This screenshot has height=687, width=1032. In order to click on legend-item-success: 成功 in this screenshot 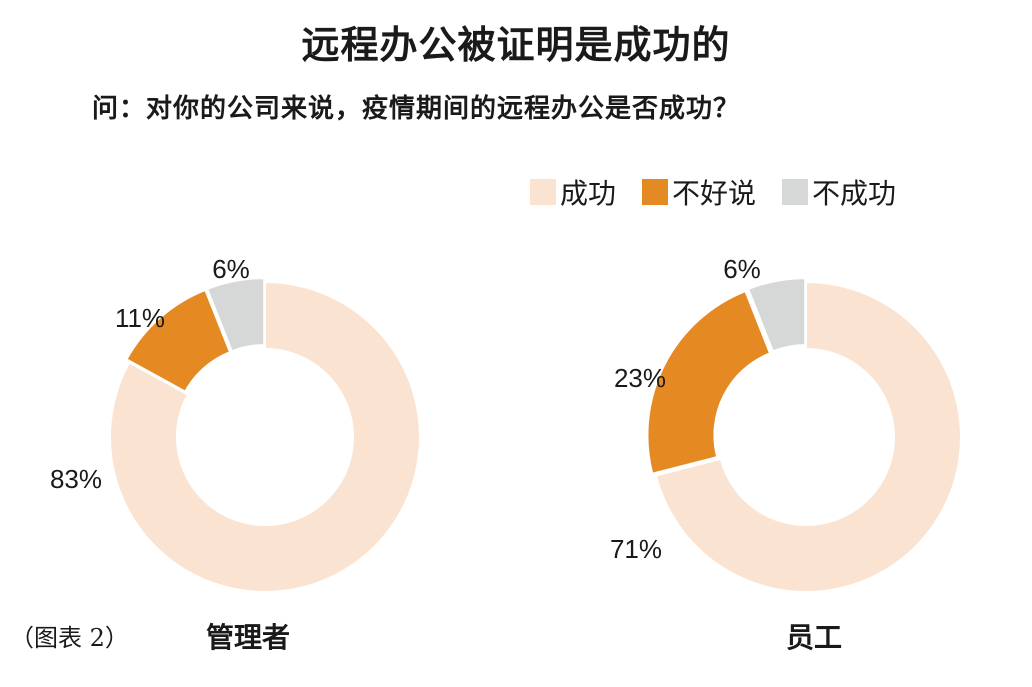, I will do `click(573, 192)`.